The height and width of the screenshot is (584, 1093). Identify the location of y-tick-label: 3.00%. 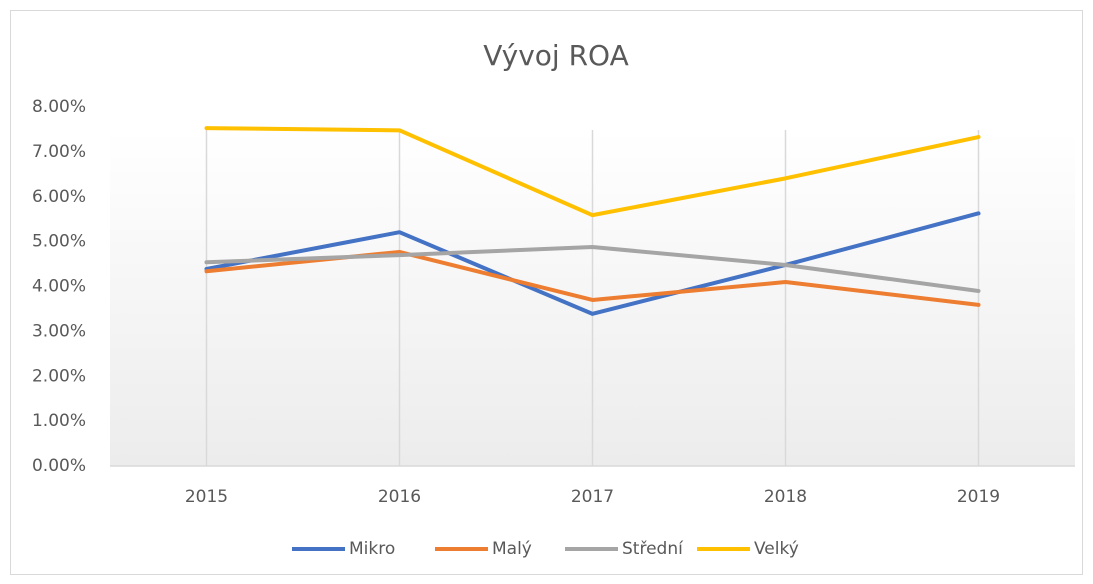
(59, 331).